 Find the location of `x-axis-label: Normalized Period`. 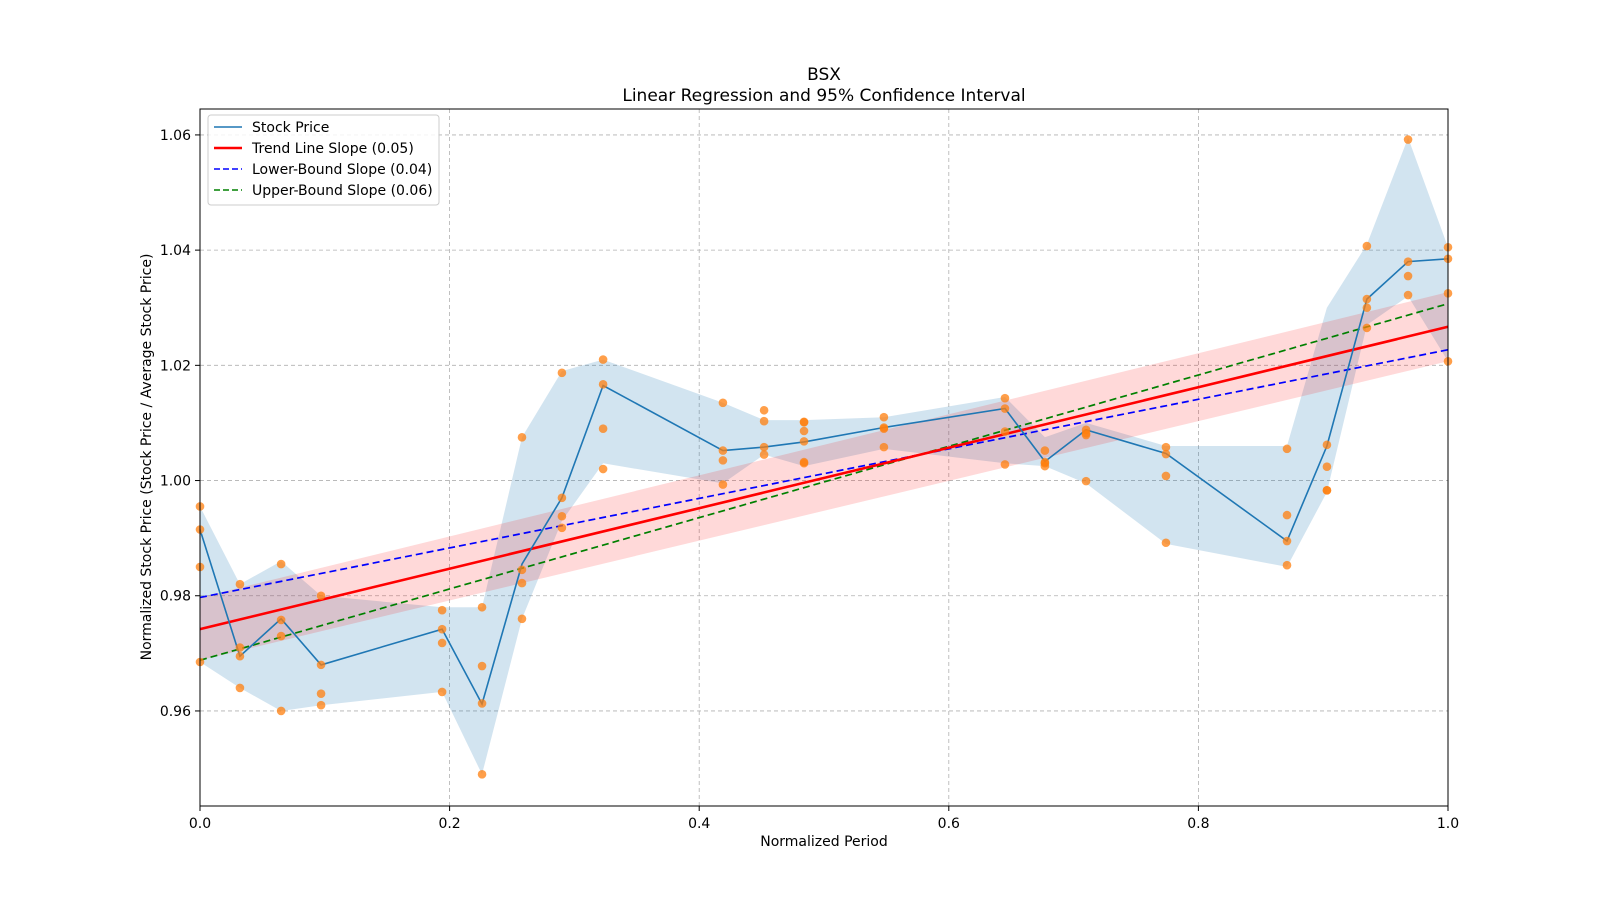

x-axis-label: Normalized Period is located at coordinates (824, 842).